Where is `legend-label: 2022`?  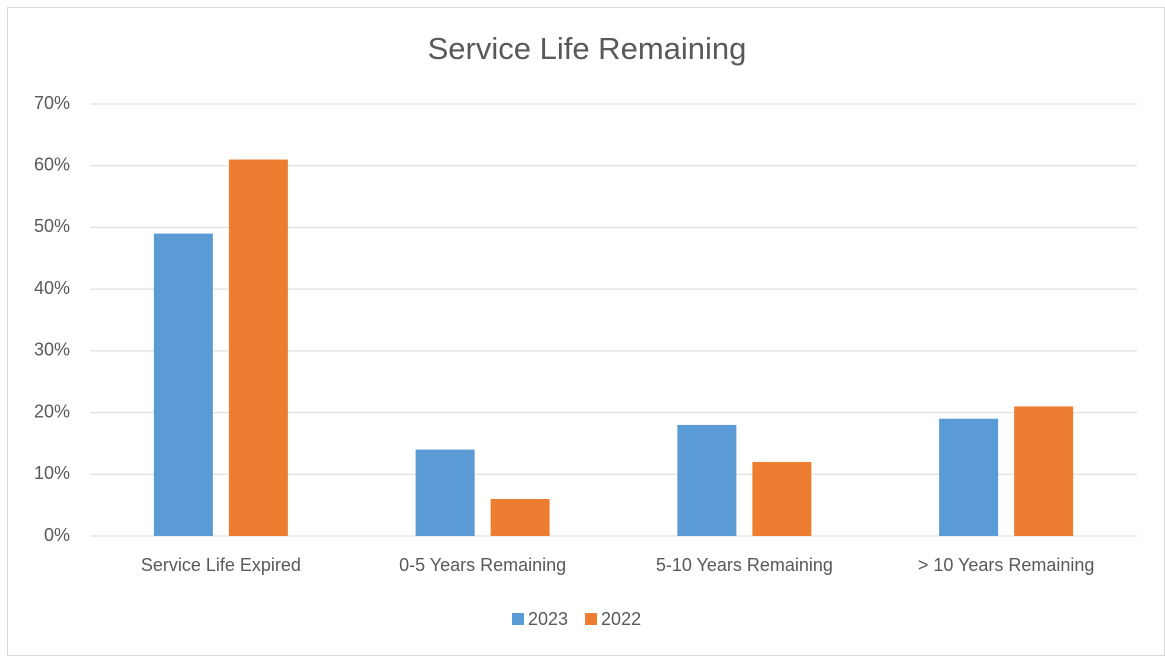 legend-label: 2022 is located at coordinates (621, 619).